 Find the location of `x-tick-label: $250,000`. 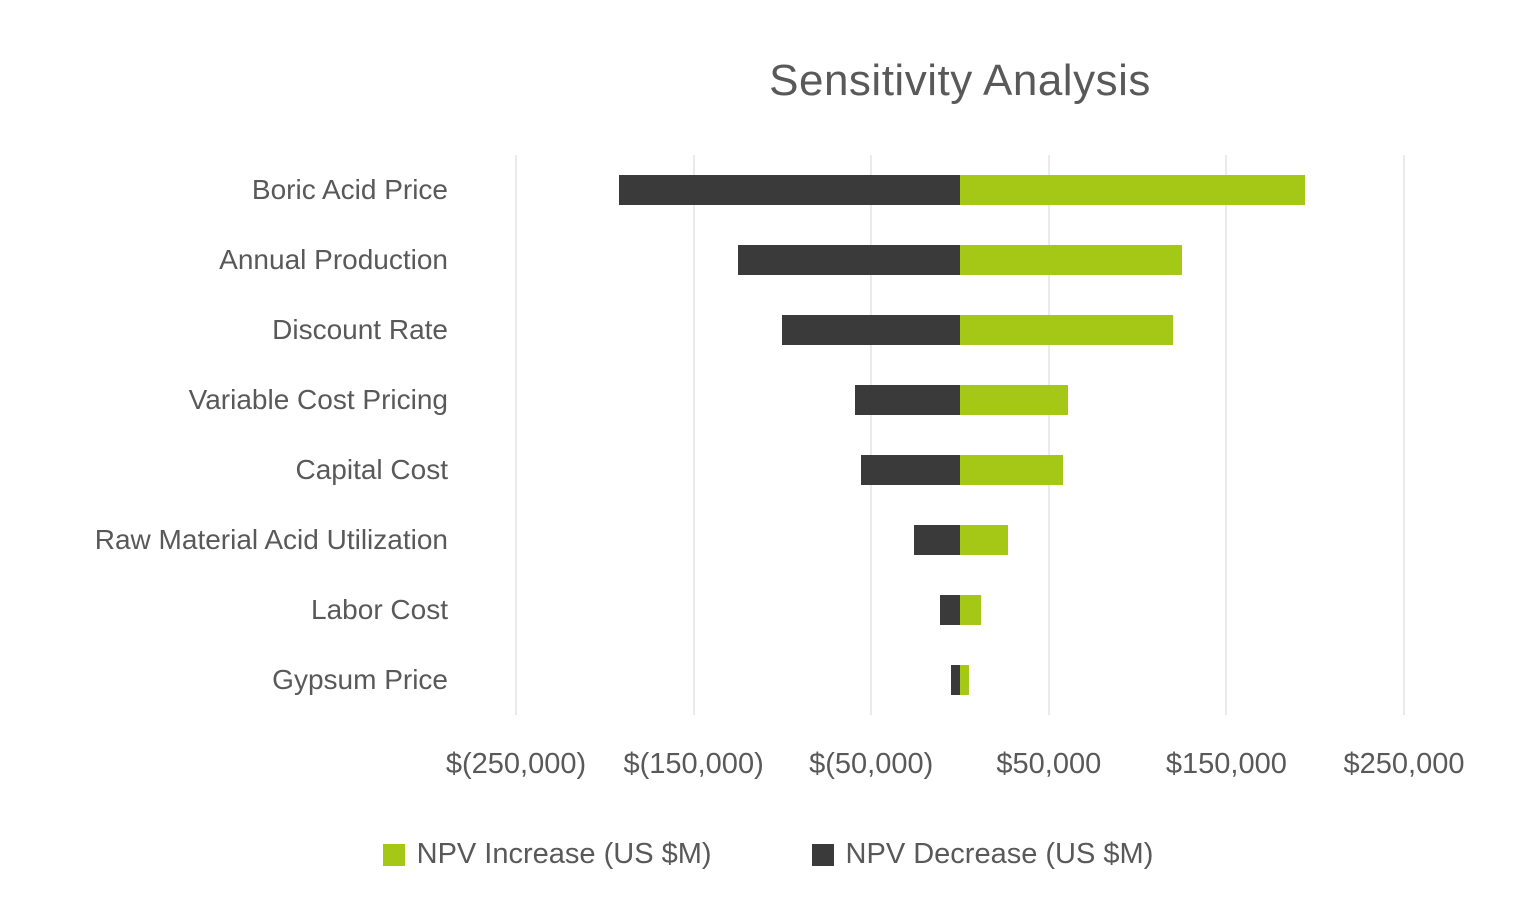

x-tick-label: $250,000 is located at coordinates (1404, 764).